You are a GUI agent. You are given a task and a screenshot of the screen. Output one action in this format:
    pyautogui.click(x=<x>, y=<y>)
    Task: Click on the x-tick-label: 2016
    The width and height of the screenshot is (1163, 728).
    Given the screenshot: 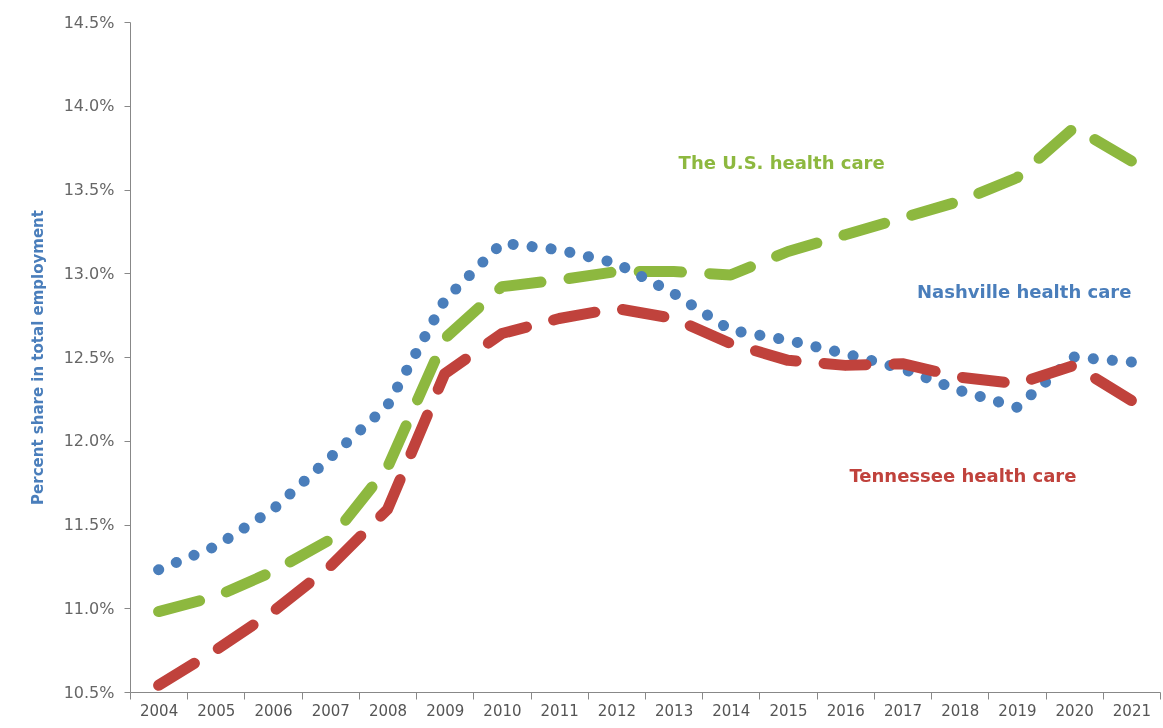 What is the action you would take?
    pyautogui.click(x=845, y=710)
    